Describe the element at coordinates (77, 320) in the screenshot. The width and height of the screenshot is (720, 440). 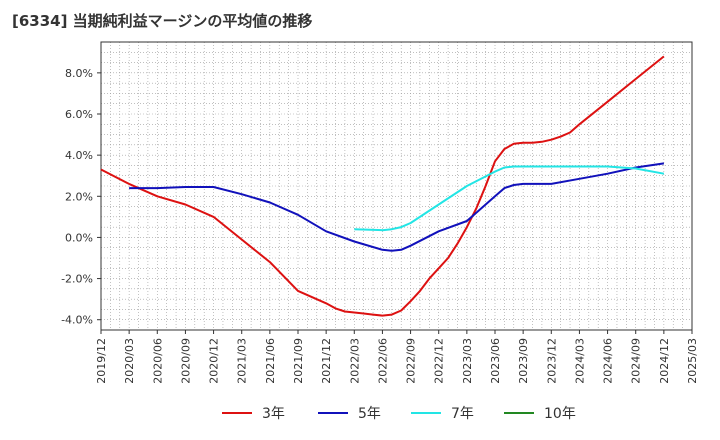
I see `y-tick-label: -4.0%` at that location.